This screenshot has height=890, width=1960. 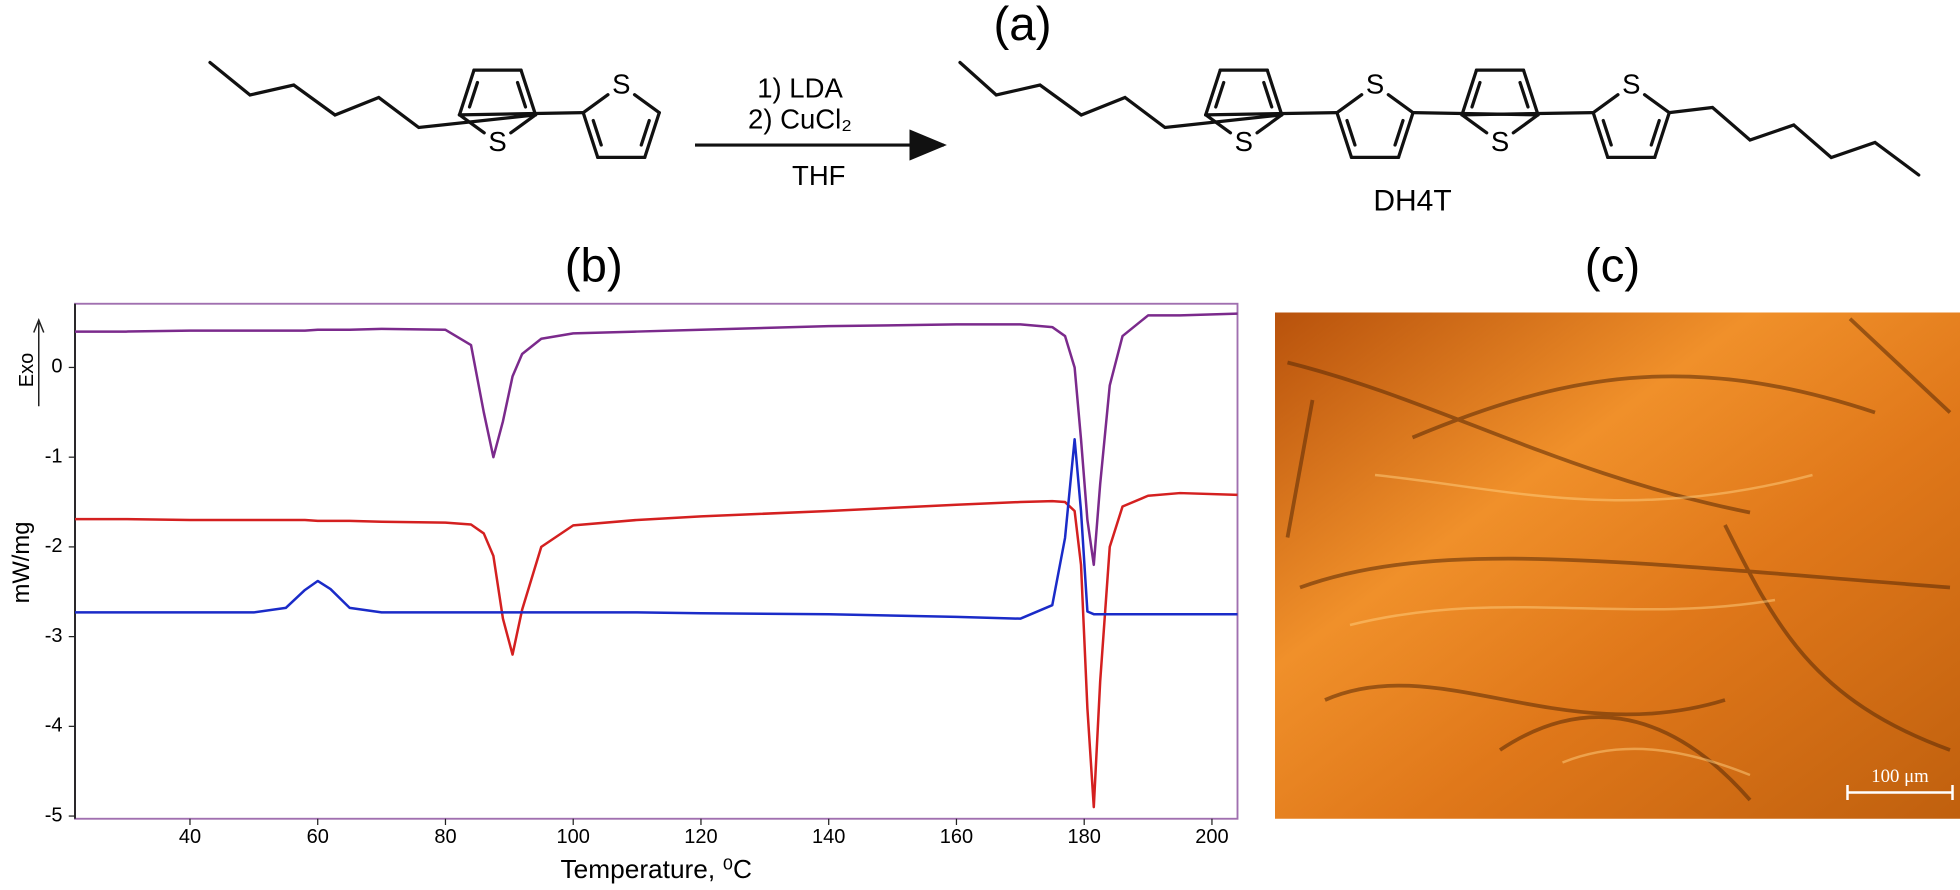 What do you see at coordinates (700, 837) in the screenshot?
I see `x-tick-label: 120` at bounding box center [700, 837].